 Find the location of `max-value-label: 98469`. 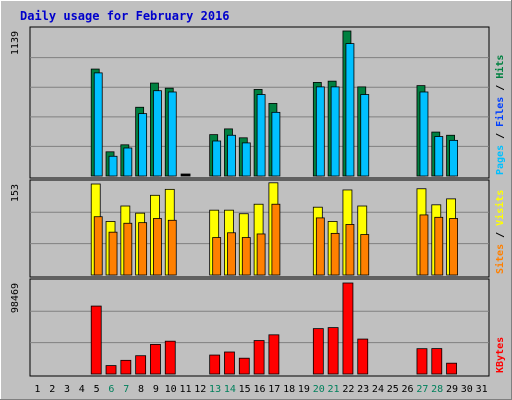

max-value-label: 98469 is located at coordinates (15, 298).